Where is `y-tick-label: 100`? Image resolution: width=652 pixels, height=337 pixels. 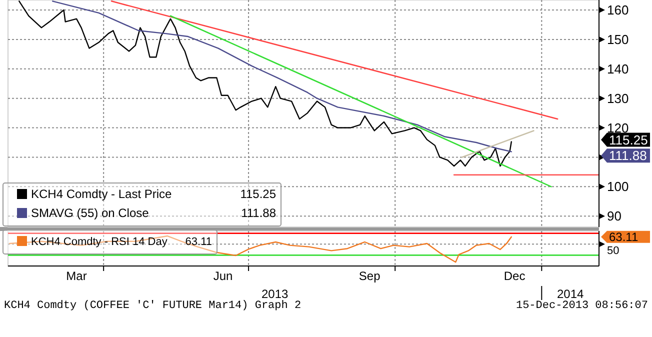
y-tick-label: 100 is located at coordinates (618, 186).